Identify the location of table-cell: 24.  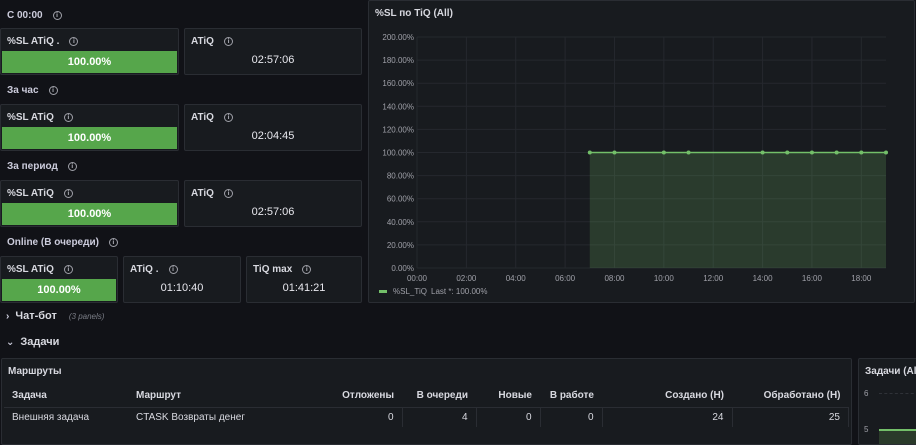
(667, 416).